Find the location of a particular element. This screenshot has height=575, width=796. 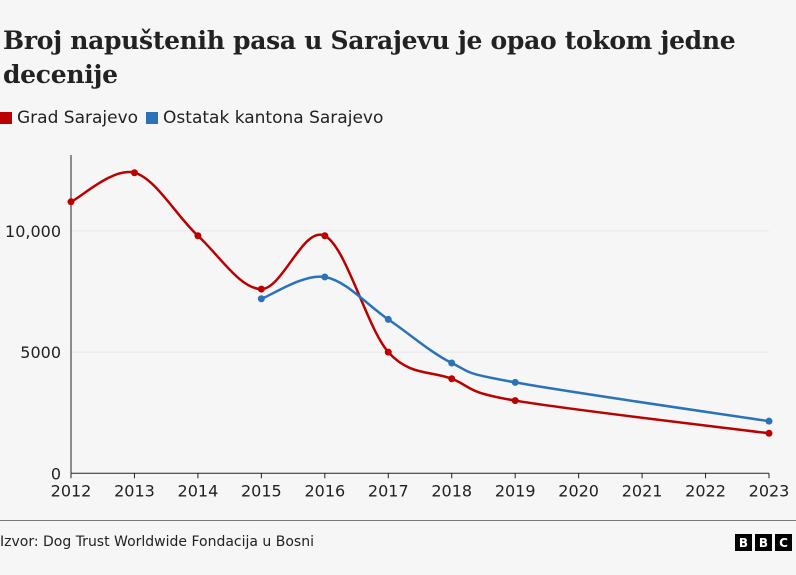

x-tick-label: 2023 is located at coordinates (769, 490).